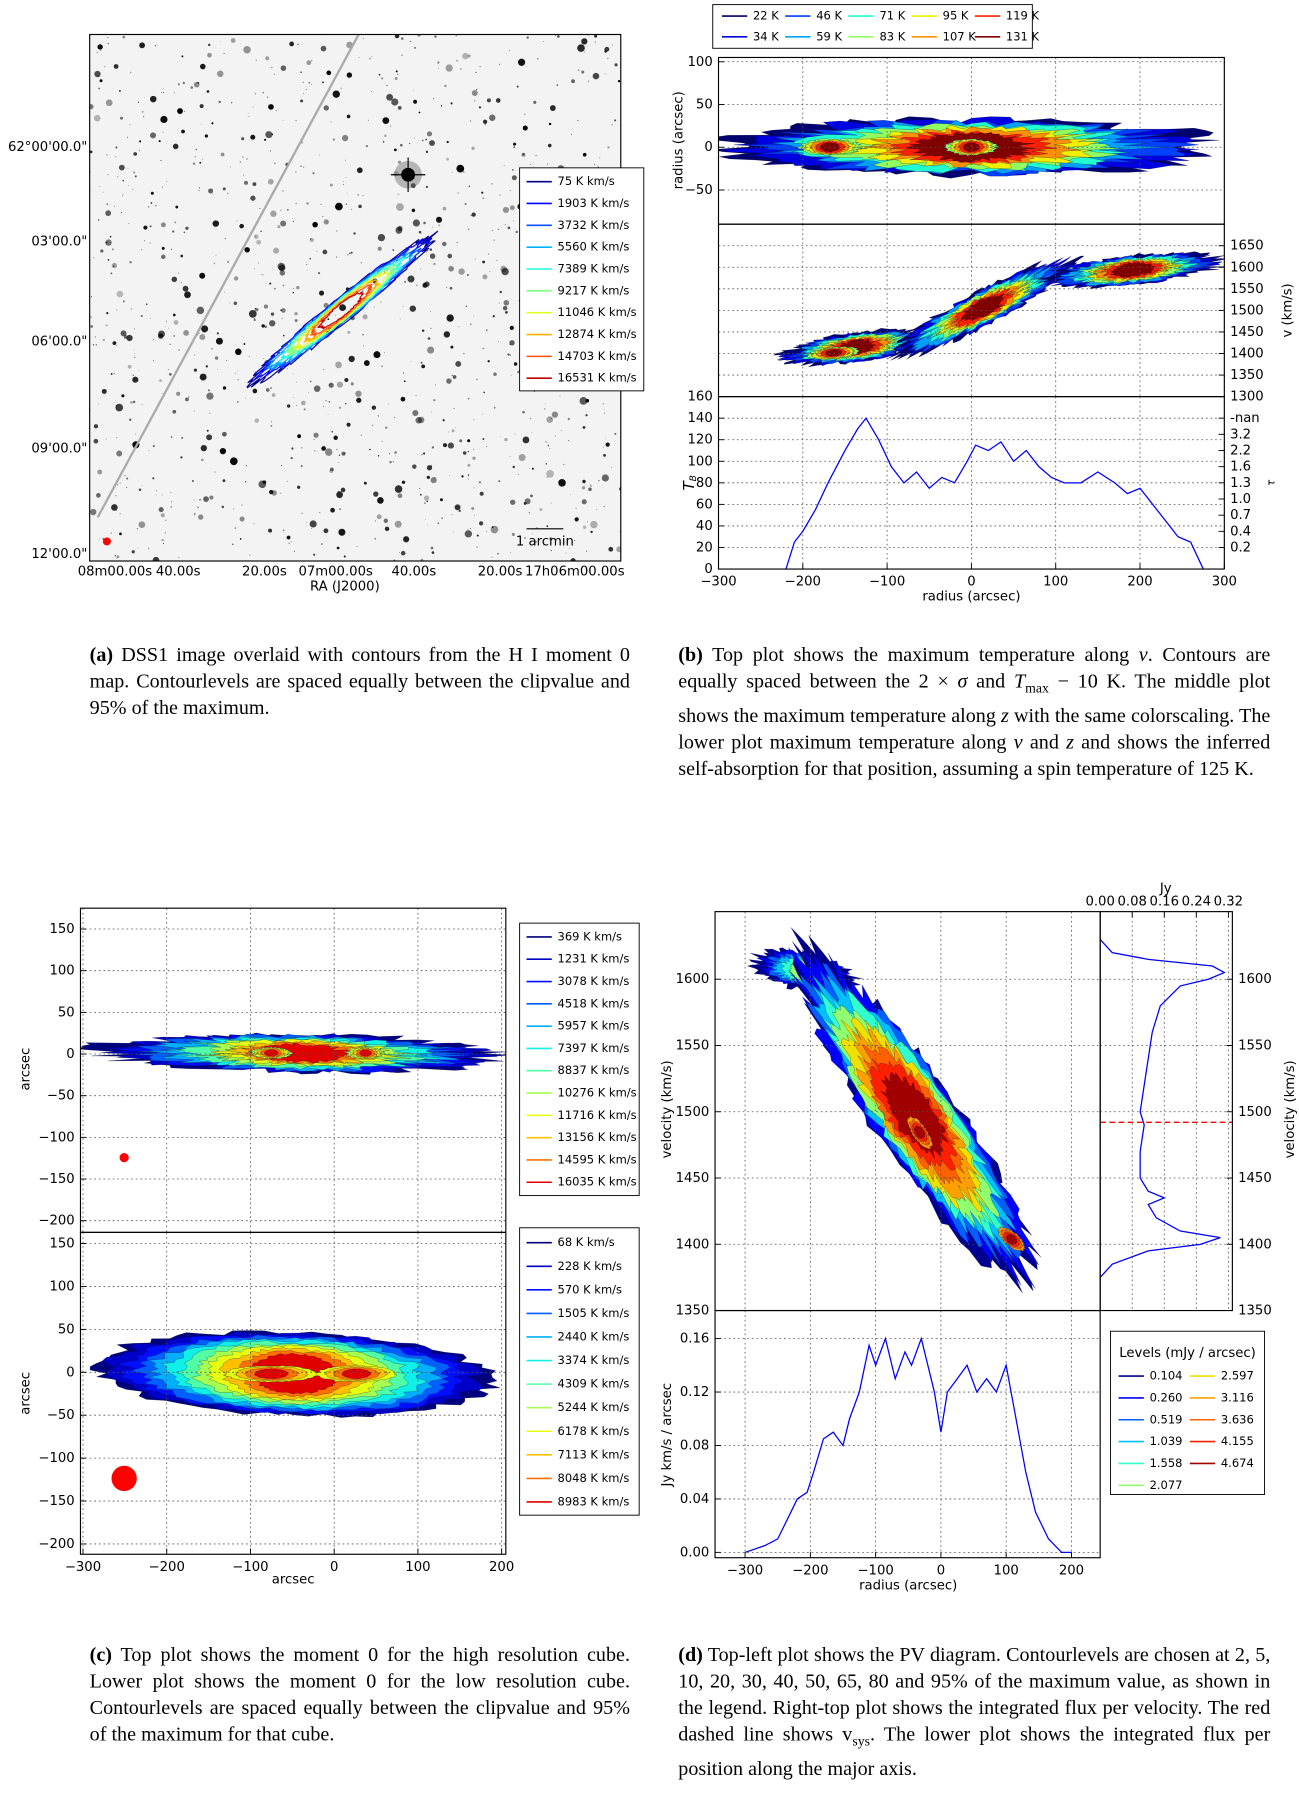 The image size is (1299, 1807). I want to click on legend-box, so click(872, 26).